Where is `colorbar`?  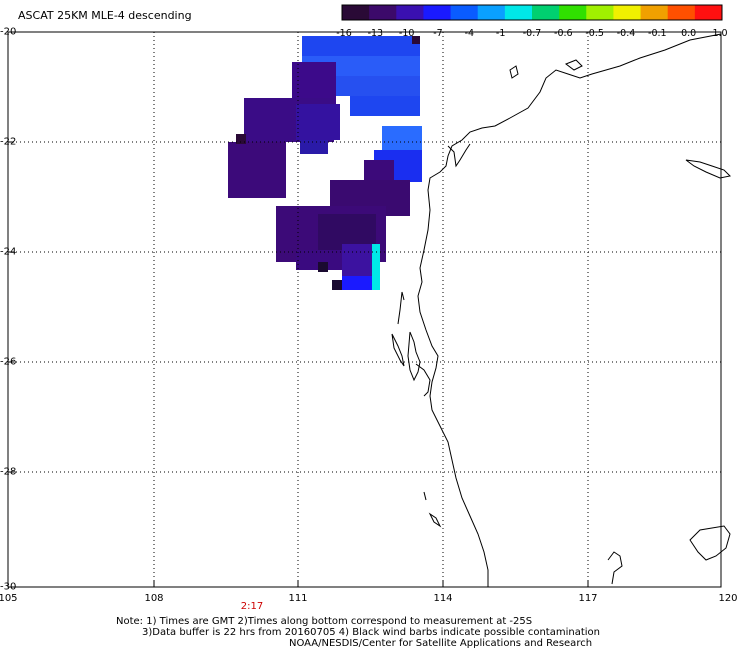
colorbar is located at coordinates (532, 12).